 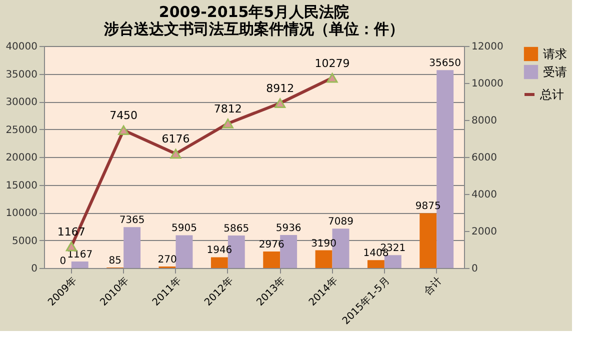 What do you see at coordinates (219, 250) in the screenshot?
I see `data-label: 1946` at bounding box center [219, 250].